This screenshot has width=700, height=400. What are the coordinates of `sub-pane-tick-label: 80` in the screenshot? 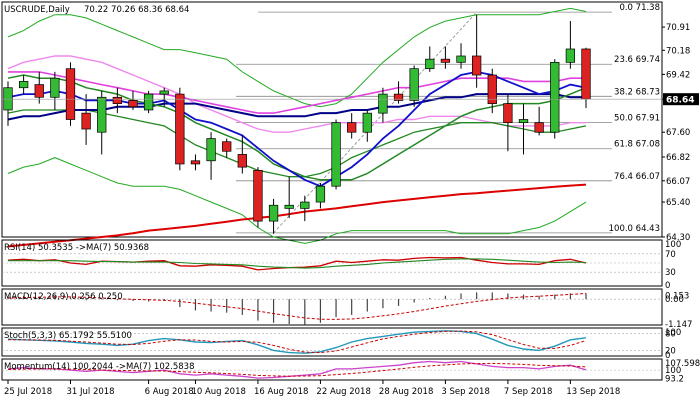 It's located at (670, 335).